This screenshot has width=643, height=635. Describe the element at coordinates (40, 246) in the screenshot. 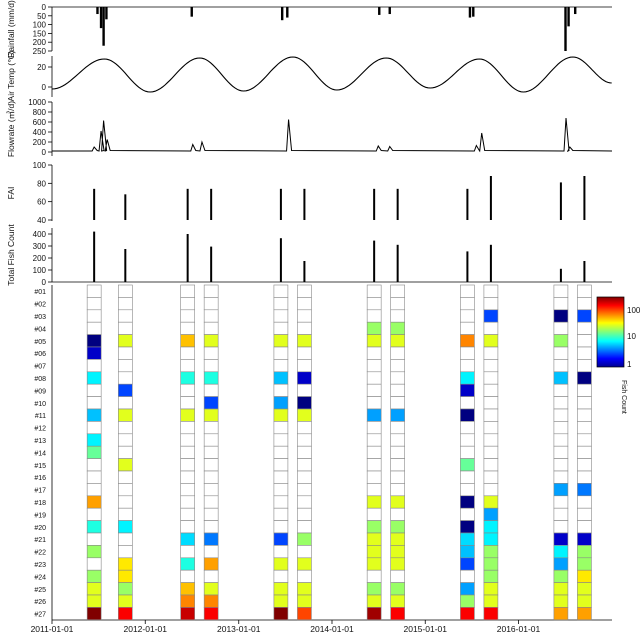

I see `fishcount-ytick-label: 300` at that location.